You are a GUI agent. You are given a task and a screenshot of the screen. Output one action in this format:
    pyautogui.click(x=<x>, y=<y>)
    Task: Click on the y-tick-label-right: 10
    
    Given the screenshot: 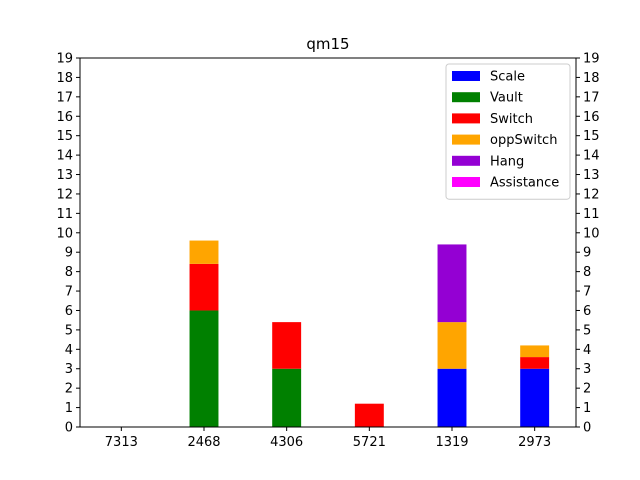 What is the action you would take?
    pyautogui.click(x=591, y=233)
    